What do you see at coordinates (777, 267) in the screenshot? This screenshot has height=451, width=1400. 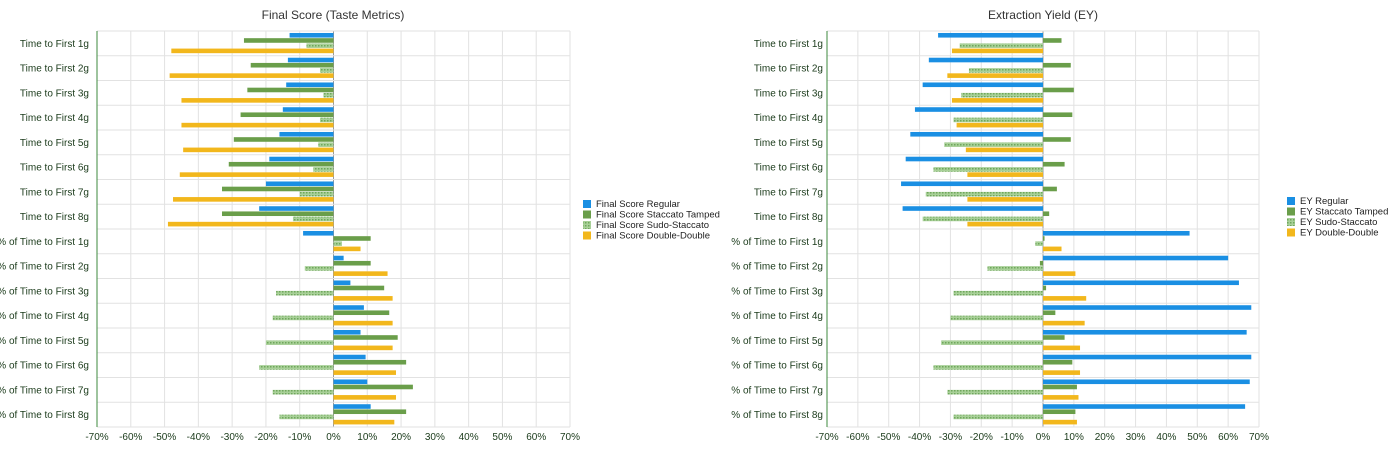 I see `category-label: % of Time to First 2g` at bounding box center [777, 267].